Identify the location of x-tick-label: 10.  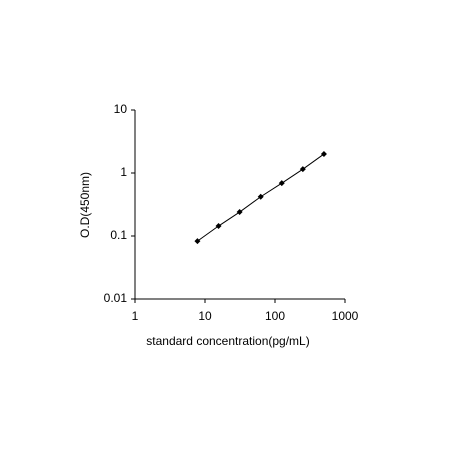
(205, 316).